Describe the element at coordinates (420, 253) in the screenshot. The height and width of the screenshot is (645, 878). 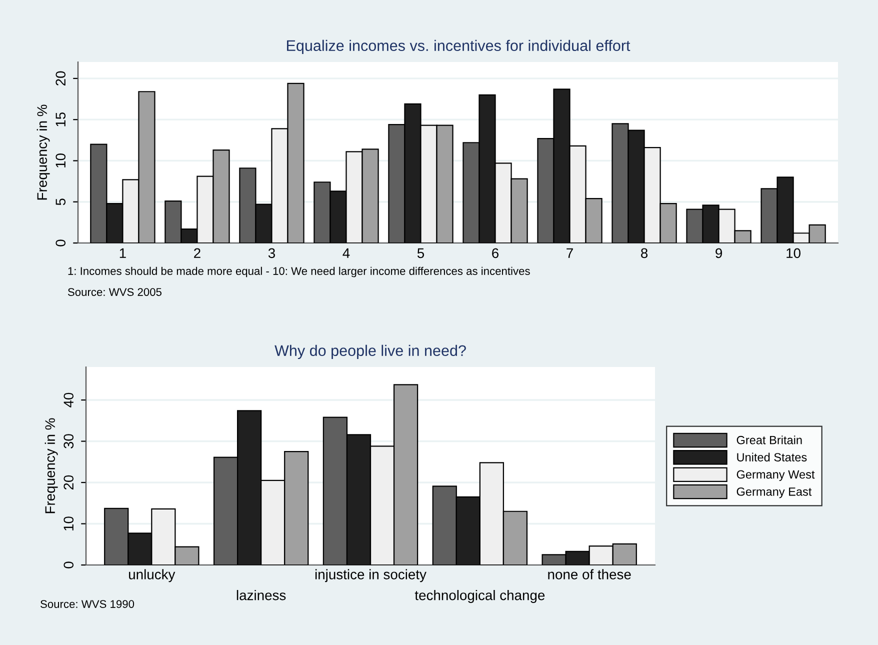
I see `x-tick-label: 5` at that location.